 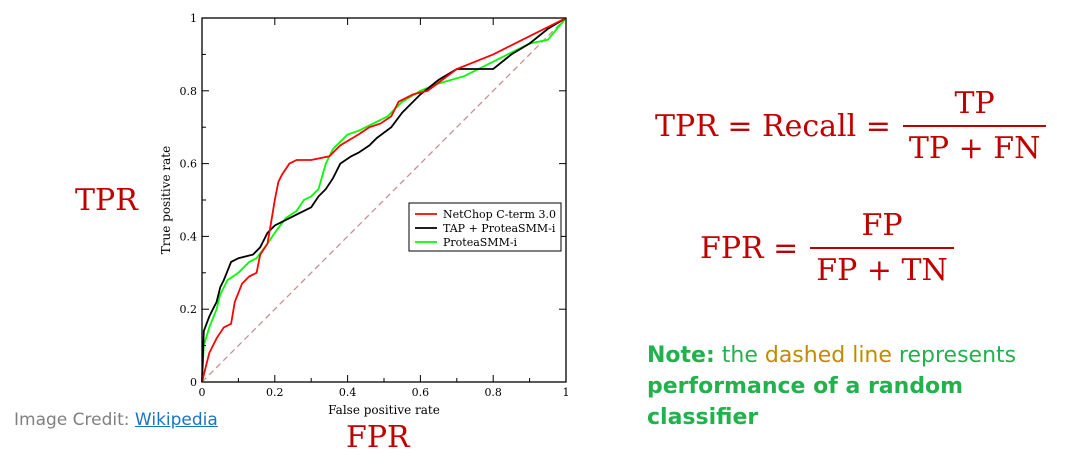 I want to click on note-label: Note:, so click(x=681, y=355).